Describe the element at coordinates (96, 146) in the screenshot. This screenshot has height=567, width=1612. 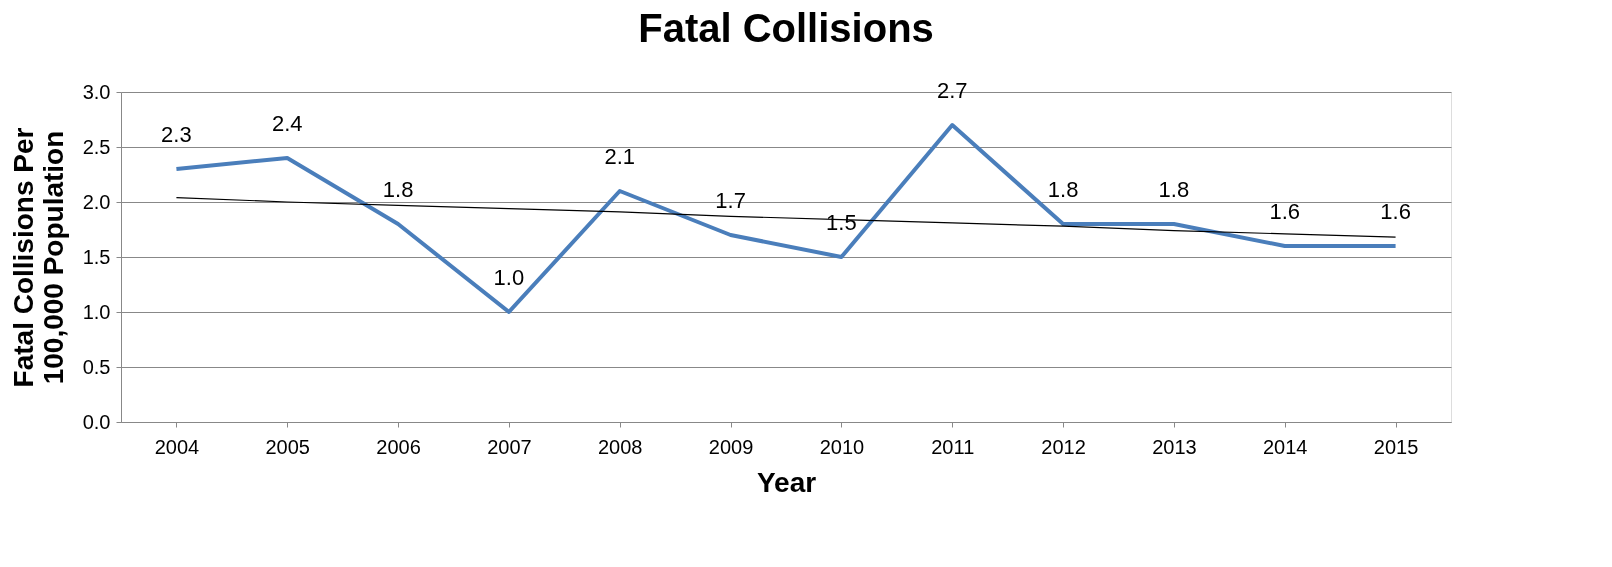
I see `y-tick-label: 2.5` at that location.